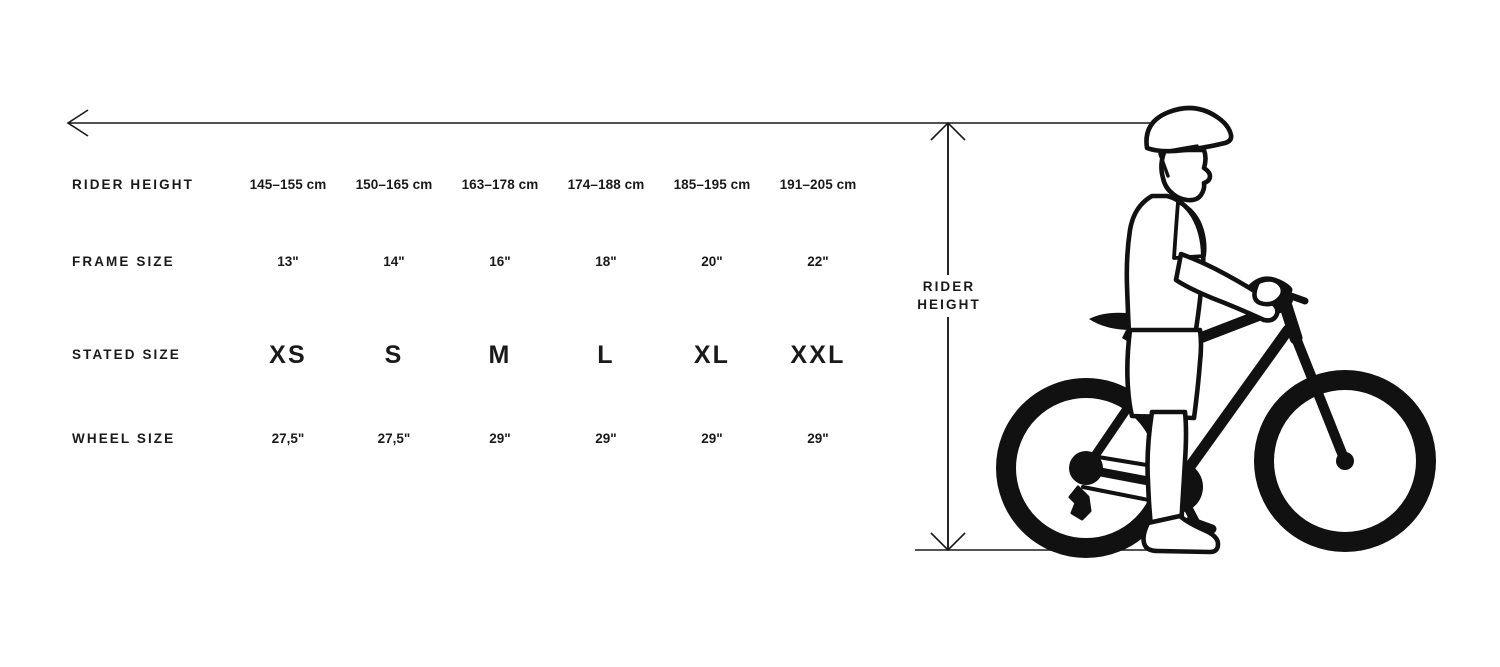  Describe the element at coordinates (1269, 292) in the screenshot. I see `hand` at that location.